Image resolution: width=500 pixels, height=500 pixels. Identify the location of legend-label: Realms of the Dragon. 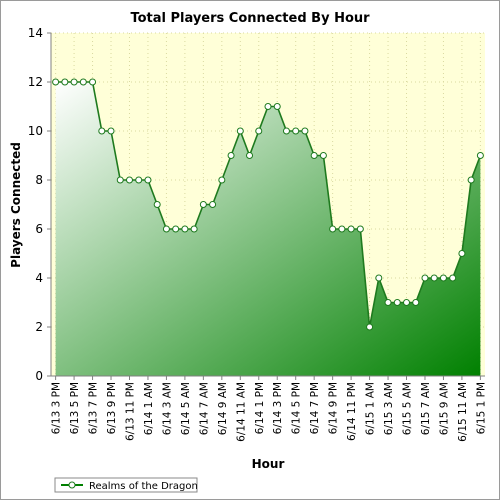
(143, 486).